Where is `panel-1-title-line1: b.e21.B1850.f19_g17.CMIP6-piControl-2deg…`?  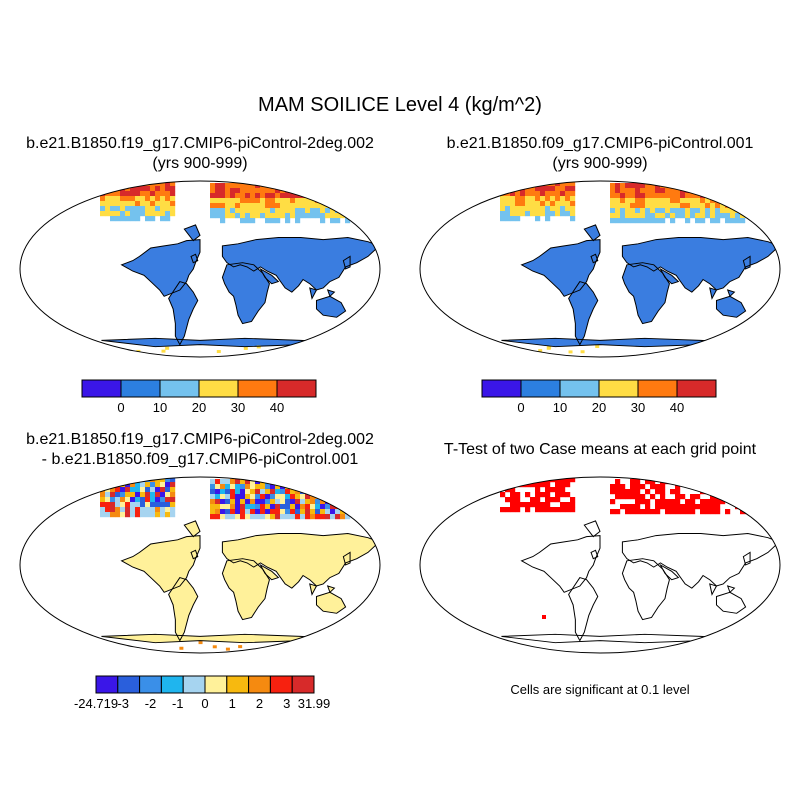
panel-1-title-line1: b.e21.B1850.f19_g17.CMIP6-piControl-2deg… is located at coordinates (200, 143).